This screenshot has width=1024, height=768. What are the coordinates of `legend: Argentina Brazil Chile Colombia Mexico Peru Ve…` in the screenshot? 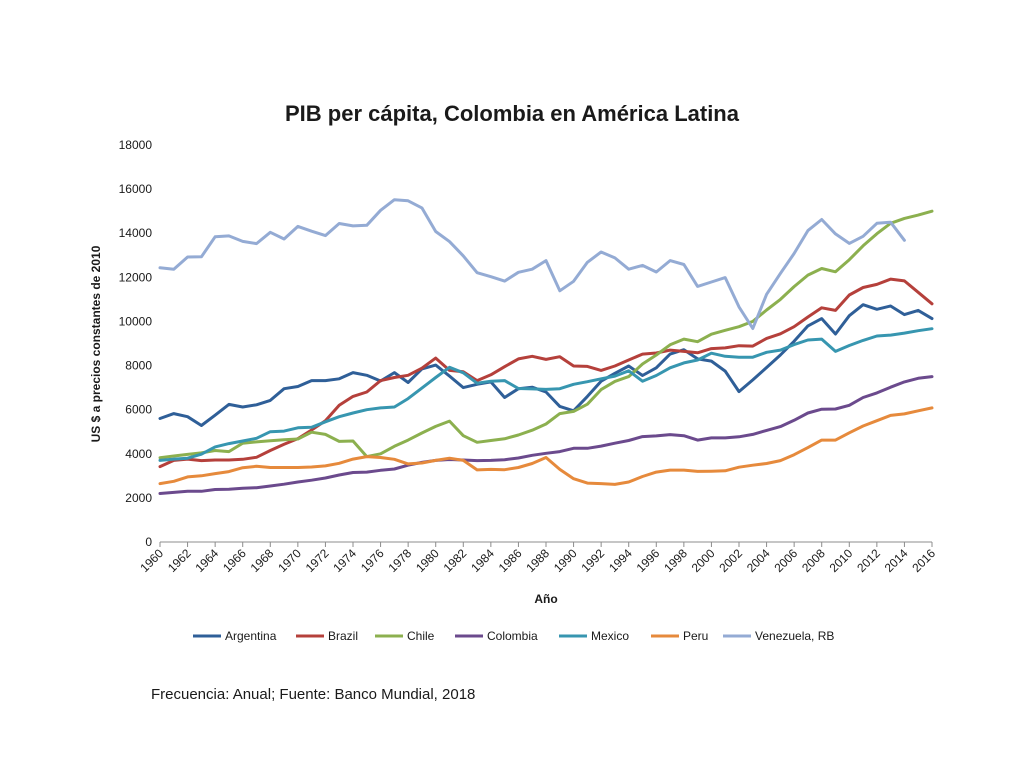 It's located at (513, 636).